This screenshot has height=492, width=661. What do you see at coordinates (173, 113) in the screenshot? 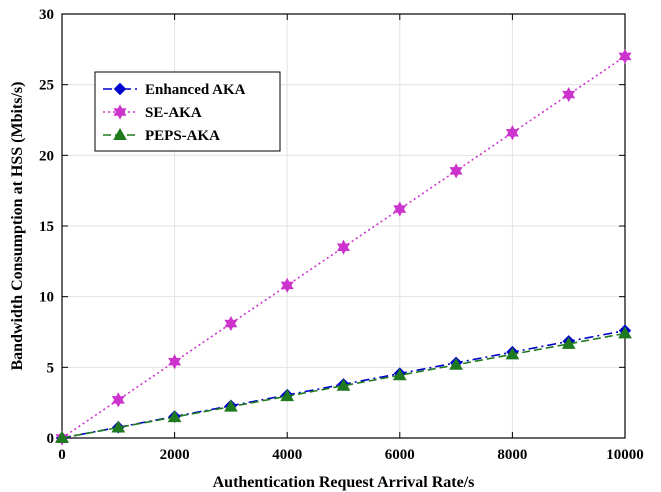
I see `legend-label: SE-AKA` at bounding box center [173, 113].